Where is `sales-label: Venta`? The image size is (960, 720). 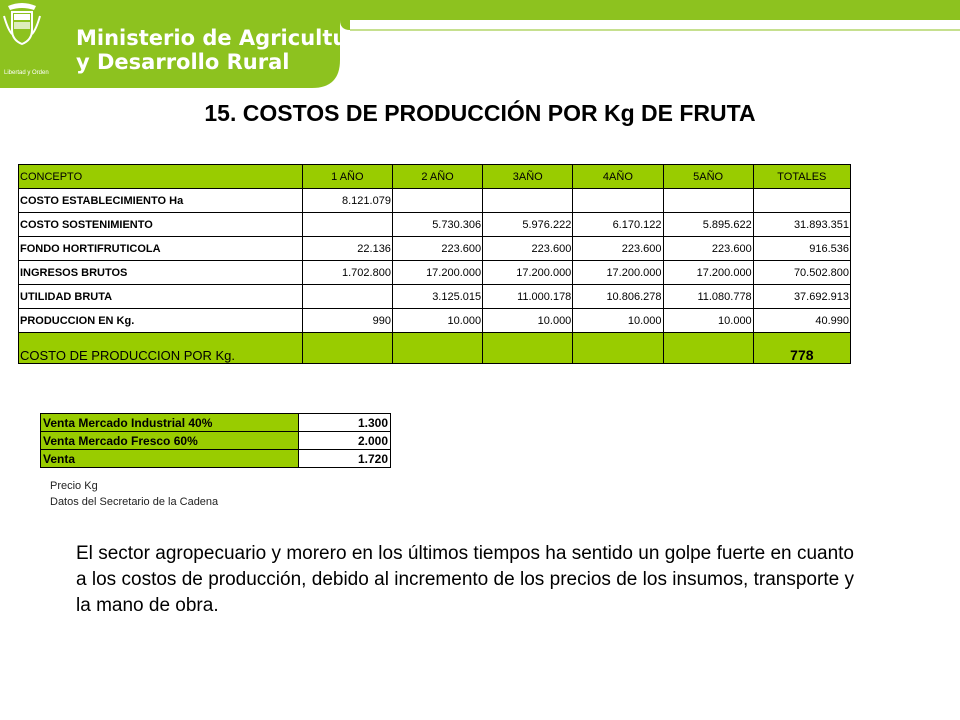
sales-label: Venta is located at coordinates (169, 458).